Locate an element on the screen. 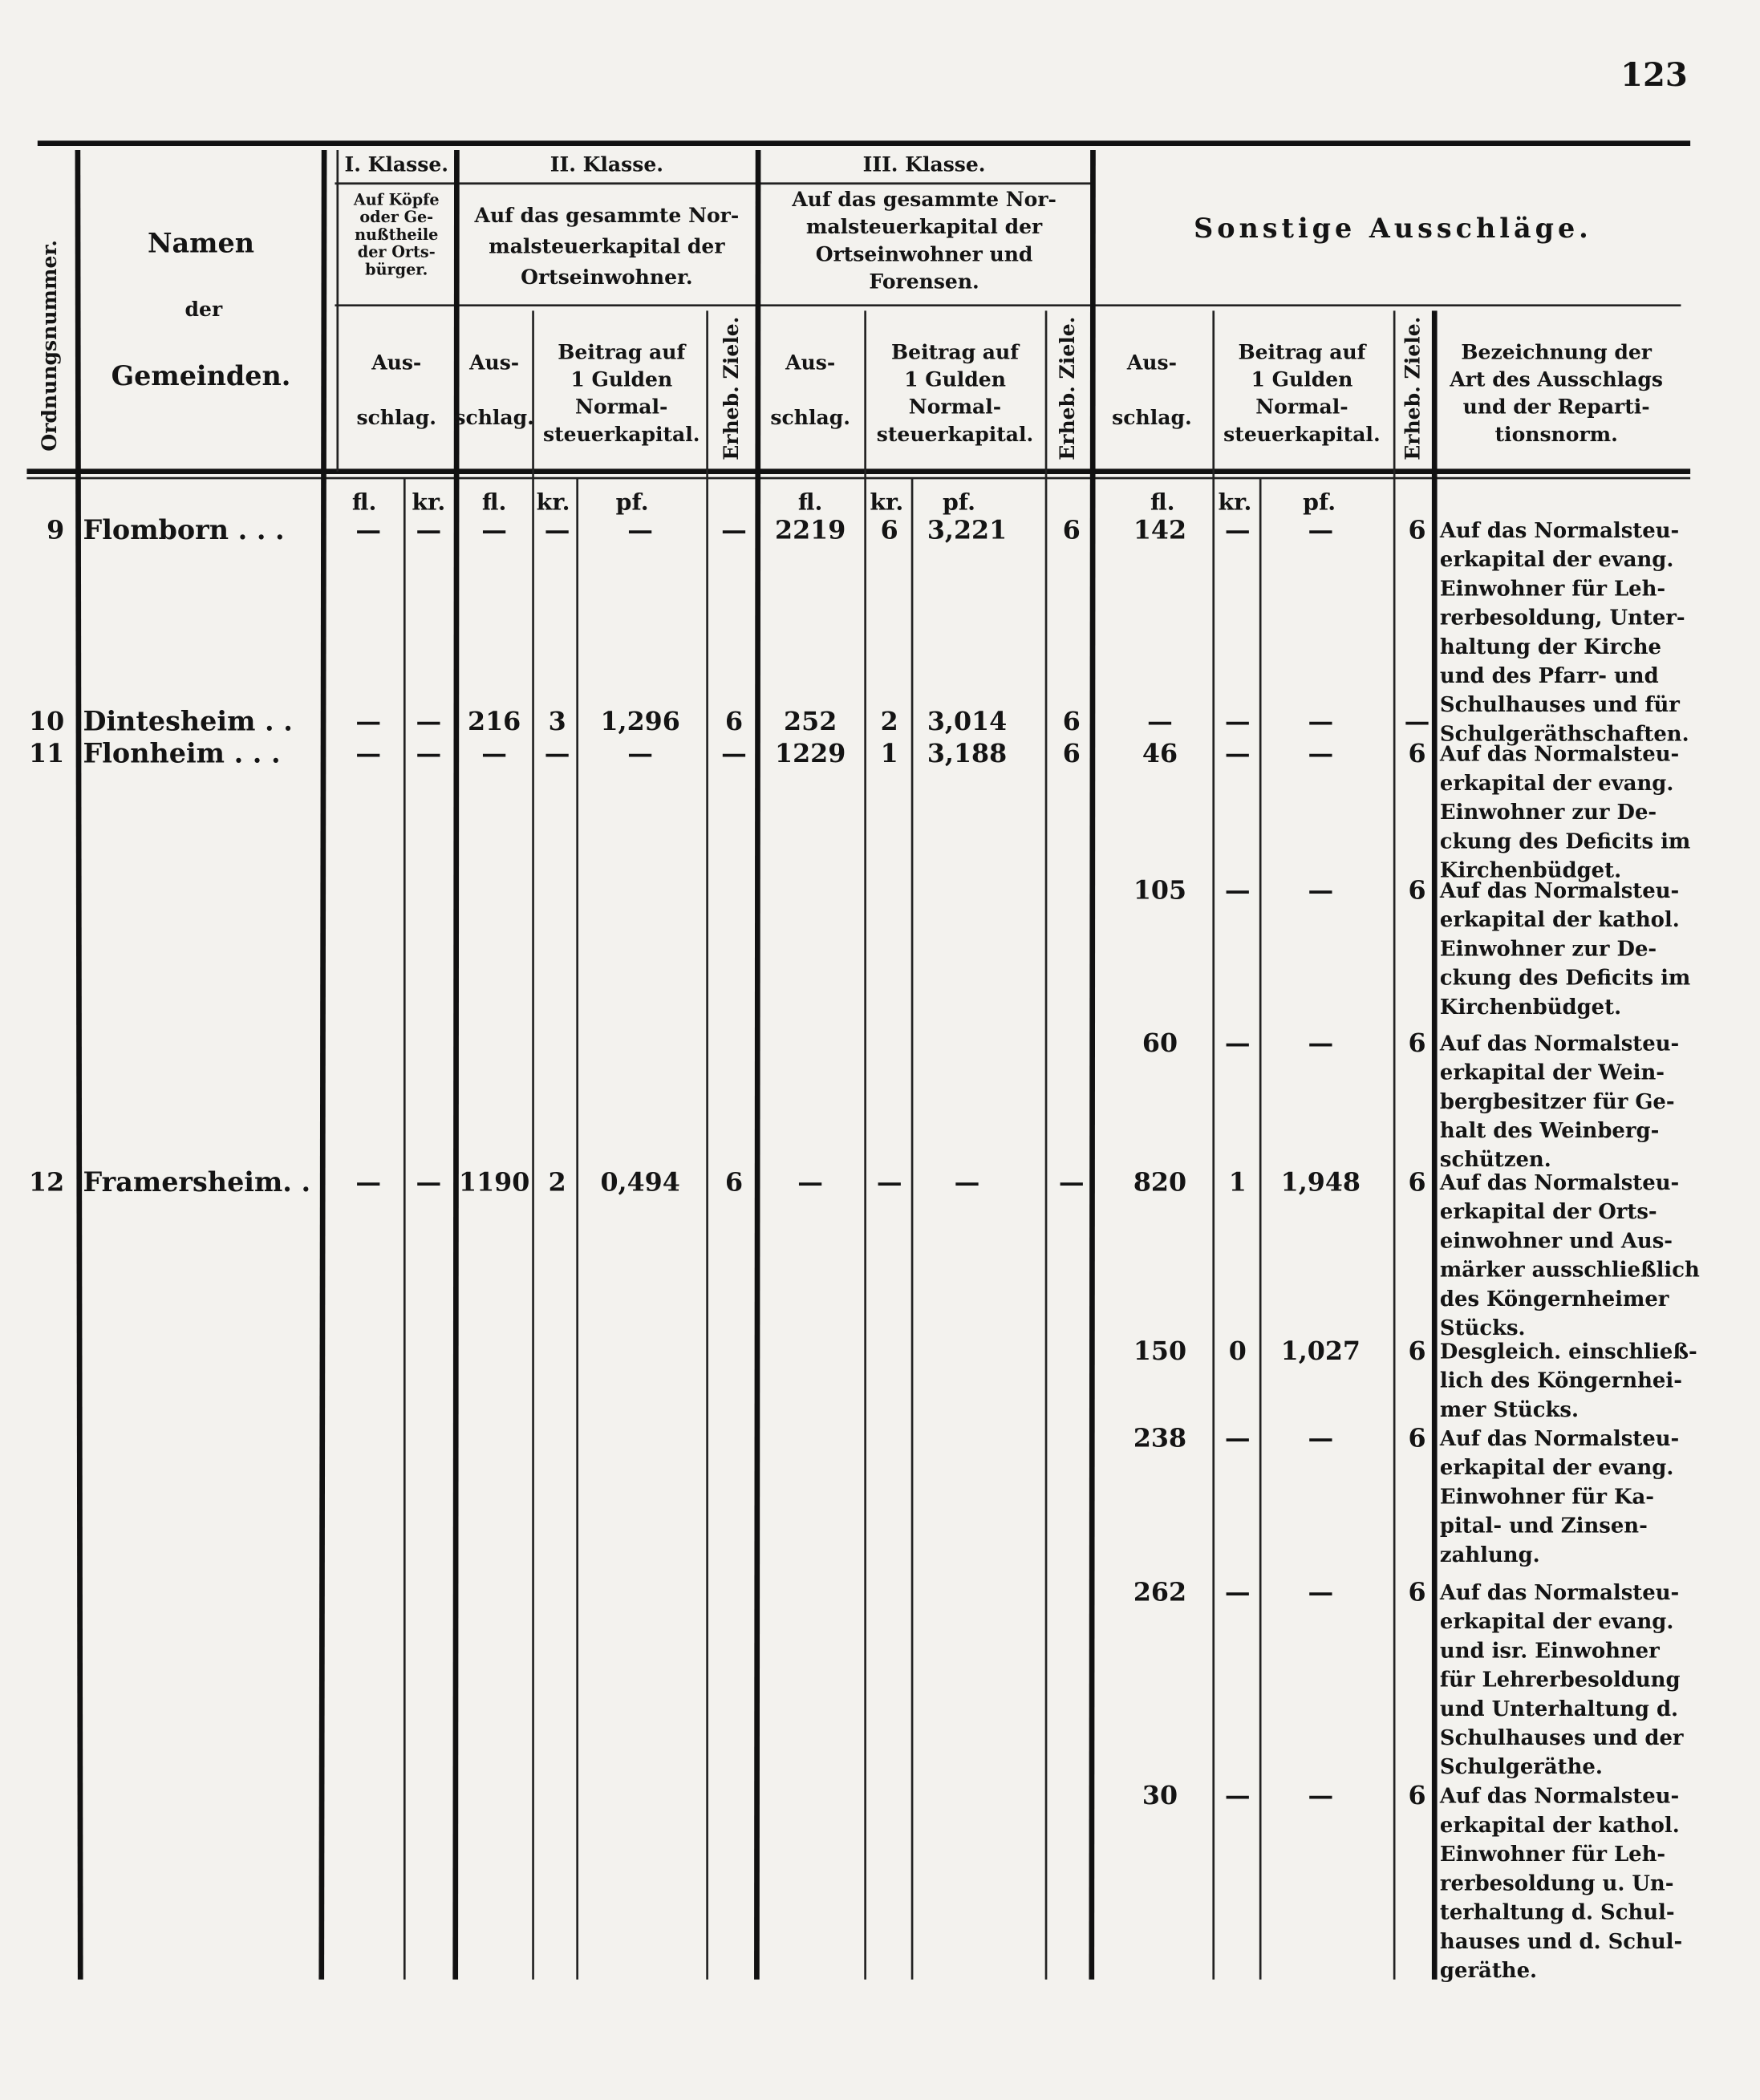  class-description: nußtheile is located at coordinates (397, 234).